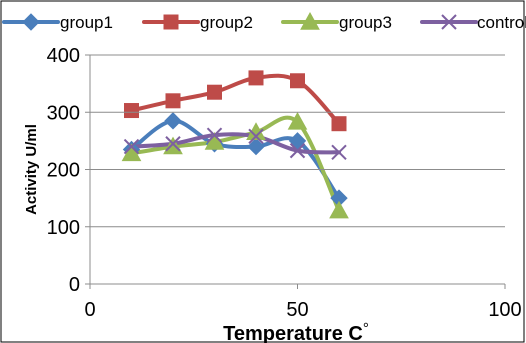  I want to click on y-axis-title: Activity U/ml, so click(31, 169).